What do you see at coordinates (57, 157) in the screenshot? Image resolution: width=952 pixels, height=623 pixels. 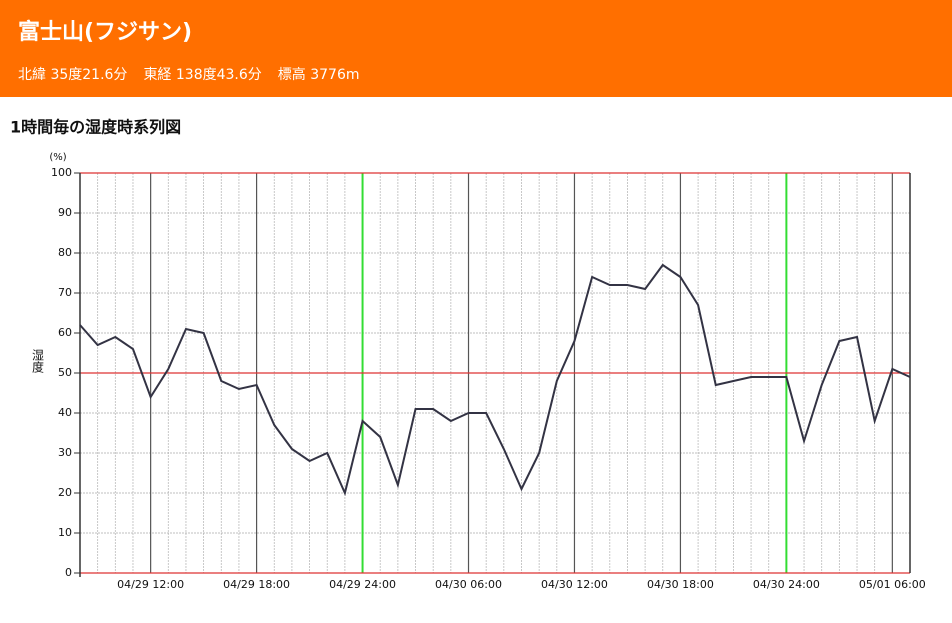 I see `y-unit: (%)` at bounding box center [57, 157].